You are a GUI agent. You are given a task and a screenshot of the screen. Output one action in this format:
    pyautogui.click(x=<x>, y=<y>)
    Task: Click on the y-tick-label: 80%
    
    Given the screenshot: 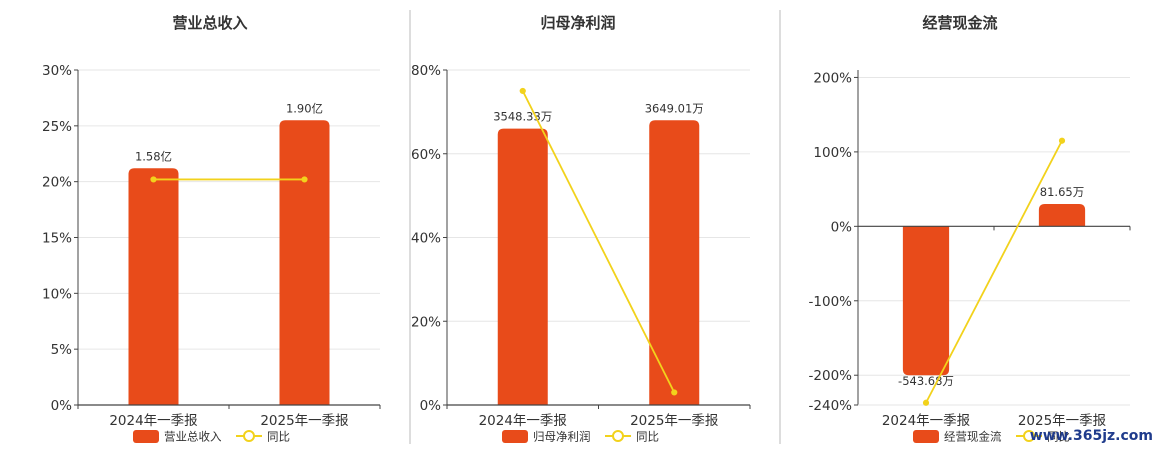 What is the action you would take?
    pyautogui.click(x=426, y=71)
    